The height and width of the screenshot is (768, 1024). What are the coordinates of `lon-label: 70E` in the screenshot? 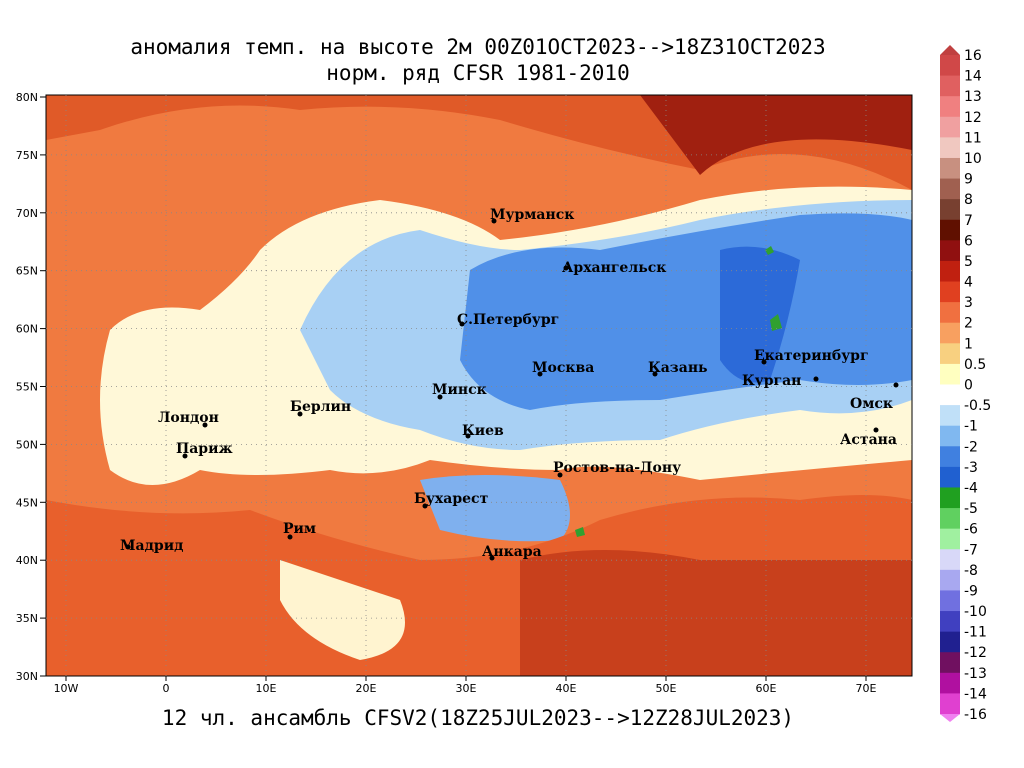 It's located at (866, 688).